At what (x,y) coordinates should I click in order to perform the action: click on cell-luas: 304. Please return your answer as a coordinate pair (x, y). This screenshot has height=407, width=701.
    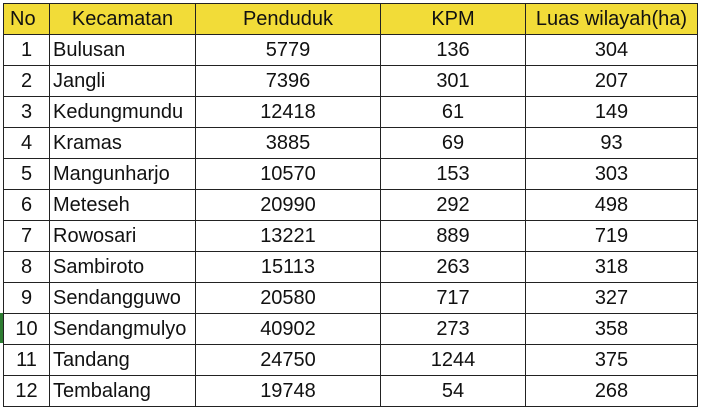
    Looking at the image, I should click on (611, 50).